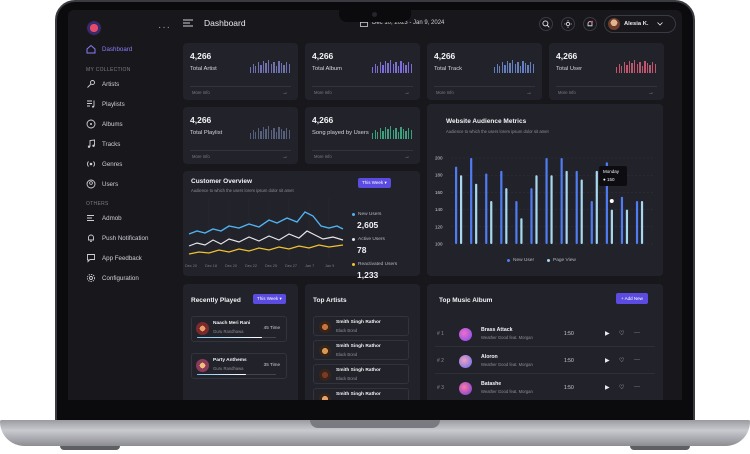 The height and width of the screenshot is (454, 750). I want to click on date-range-picker: Dec 10, 2023 - Jan 9, 2024, so click(408, 23).